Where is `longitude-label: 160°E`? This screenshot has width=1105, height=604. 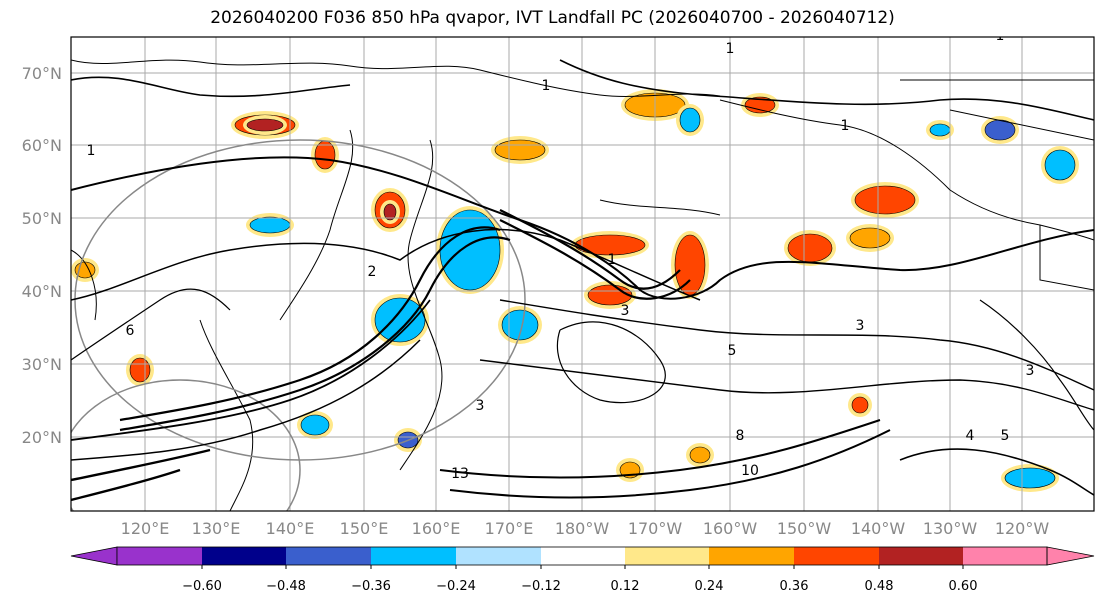 longitude-label: 160°E is located at coordinates (436, 528).